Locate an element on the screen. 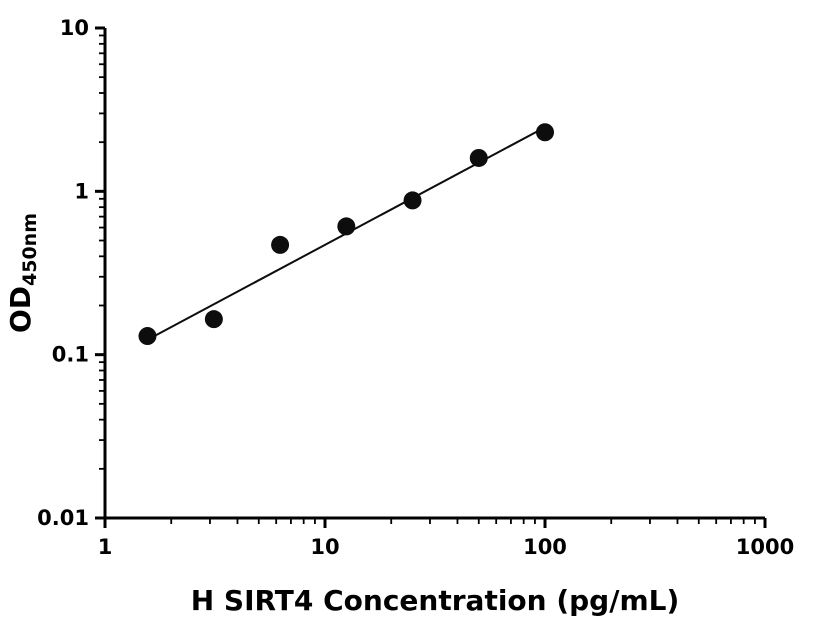 This screenshot has width=816, height=640. y-tick-label: 1 is located at coordinates (81, 191).